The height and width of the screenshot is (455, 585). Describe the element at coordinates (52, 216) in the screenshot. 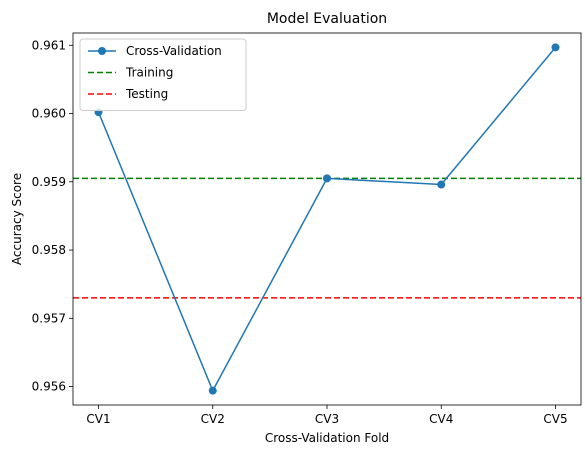

I see `y-axis: 0.956 0.957 0.958 0.959 0.960 0.961` at that location.